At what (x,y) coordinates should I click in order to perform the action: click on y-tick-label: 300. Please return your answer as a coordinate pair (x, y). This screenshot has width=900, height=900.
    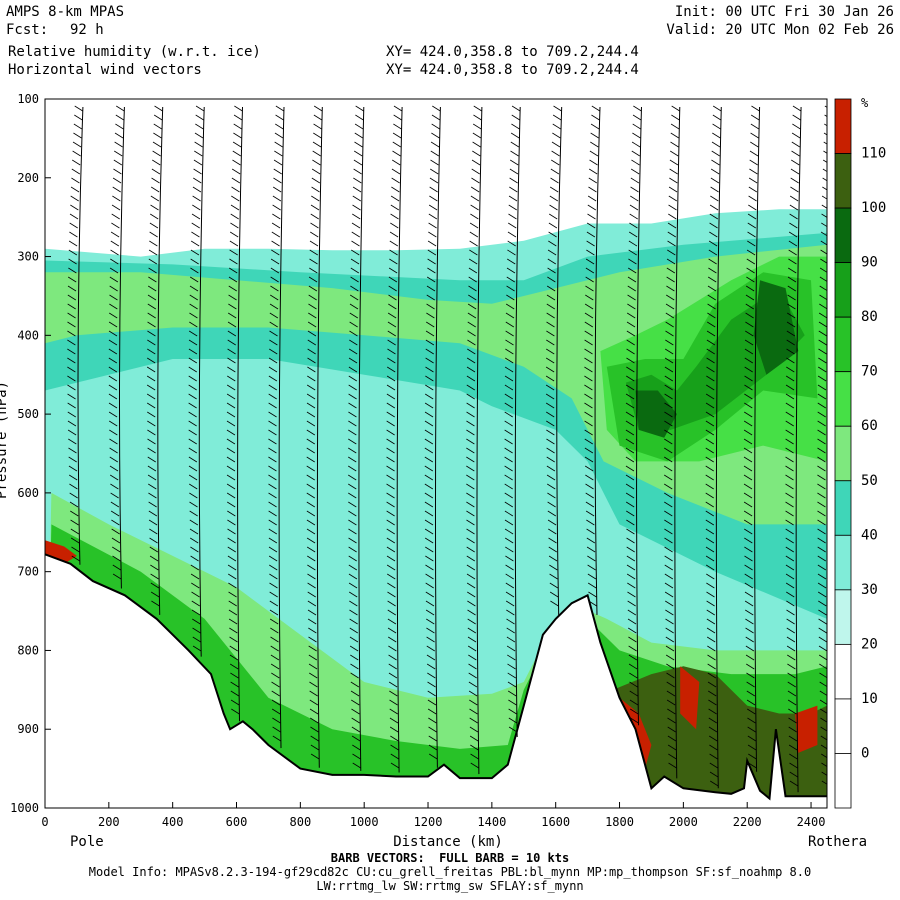
    Looking at the image, I should click on (28, 257).